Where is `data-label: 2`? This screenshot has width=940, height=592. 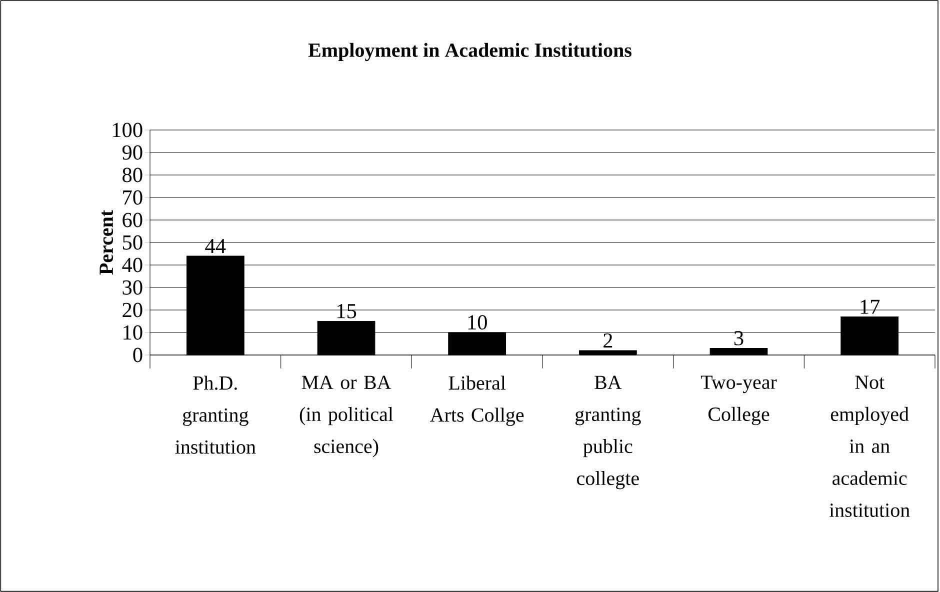 data-label: 2 is located at coordinates (608, 340).